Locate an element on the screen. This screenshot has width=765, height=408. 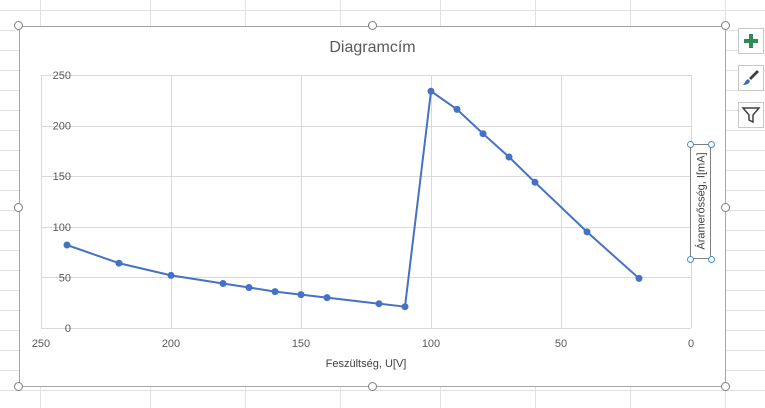
resize-handle-bottom-left is located at coordinates (18, 386).